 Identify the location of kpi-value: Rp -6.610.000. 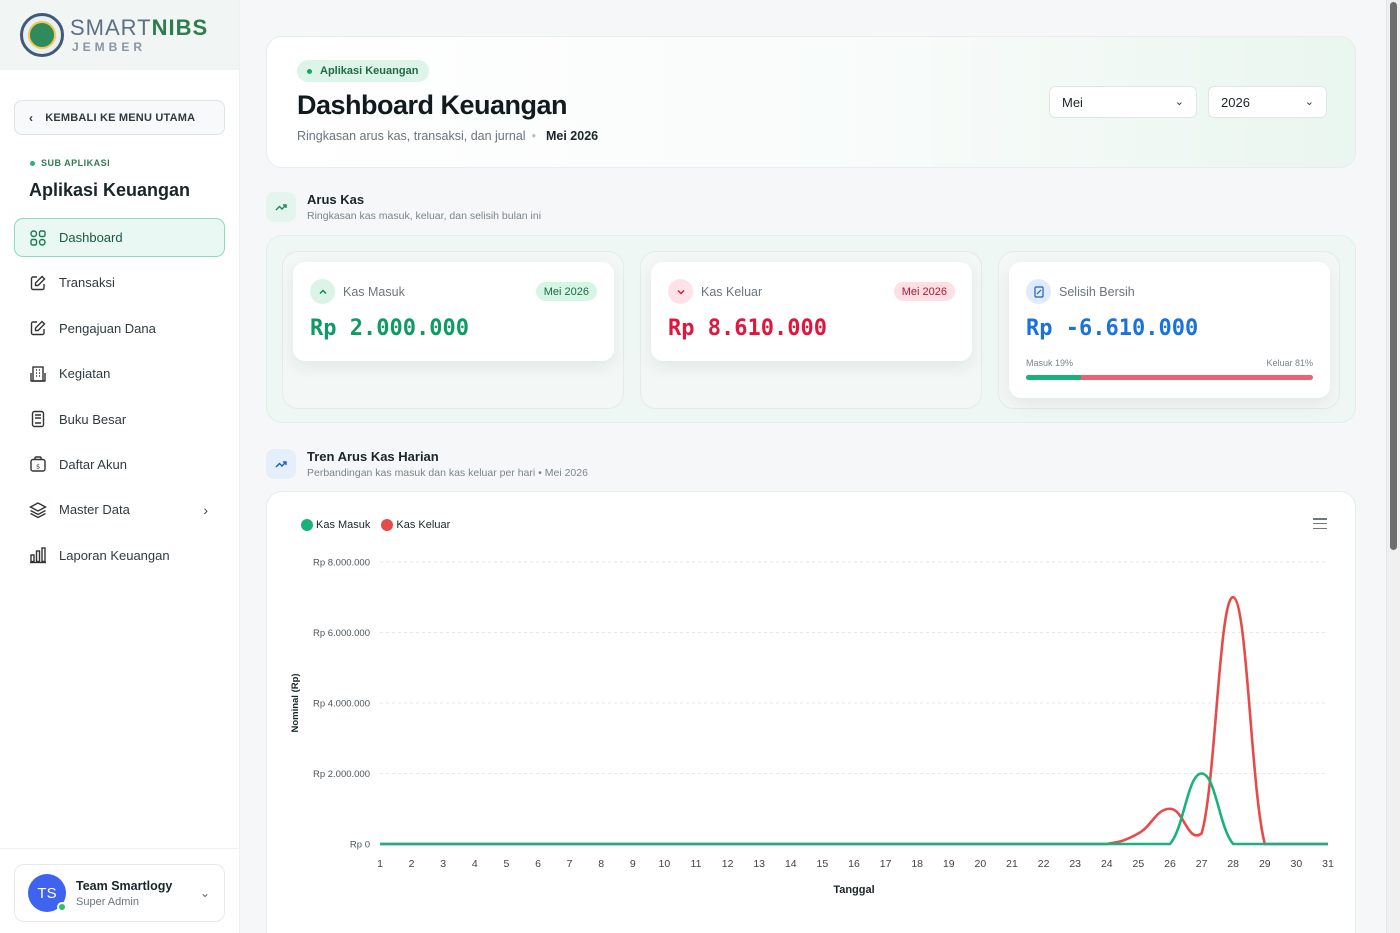
(1112, 328).